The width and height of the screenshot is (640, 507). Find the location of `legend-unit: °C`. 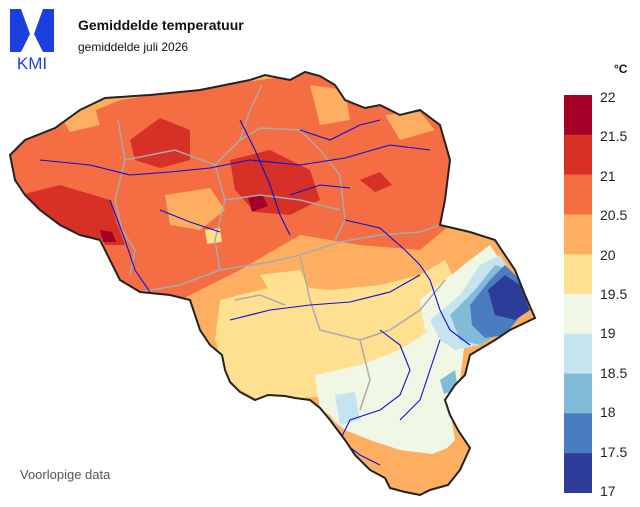

legend-unit: °C is located at coordinates (621, 69).